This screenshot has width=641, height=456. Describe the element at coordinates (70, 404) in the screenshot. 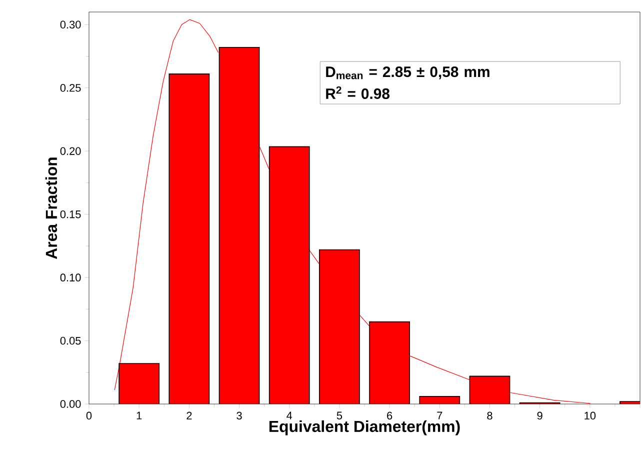

I see `y-tick-label: 0.00` at that location.